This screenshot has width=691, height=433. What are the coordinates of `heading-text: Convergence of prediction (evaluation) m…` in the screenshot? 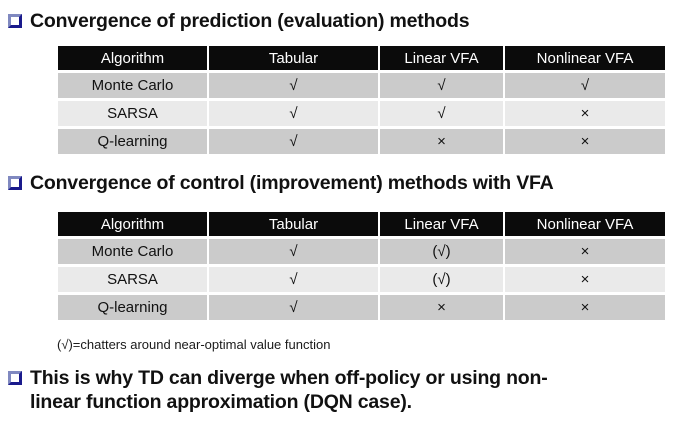 It's located at (250, 21).